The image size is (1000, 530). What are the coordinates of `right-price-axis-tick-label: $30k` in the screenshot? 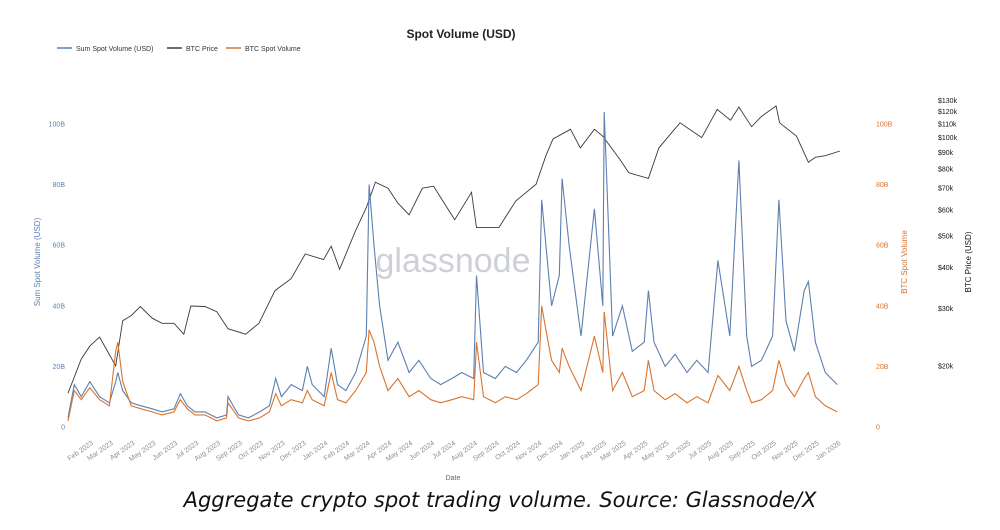 It's located at (946, 309).